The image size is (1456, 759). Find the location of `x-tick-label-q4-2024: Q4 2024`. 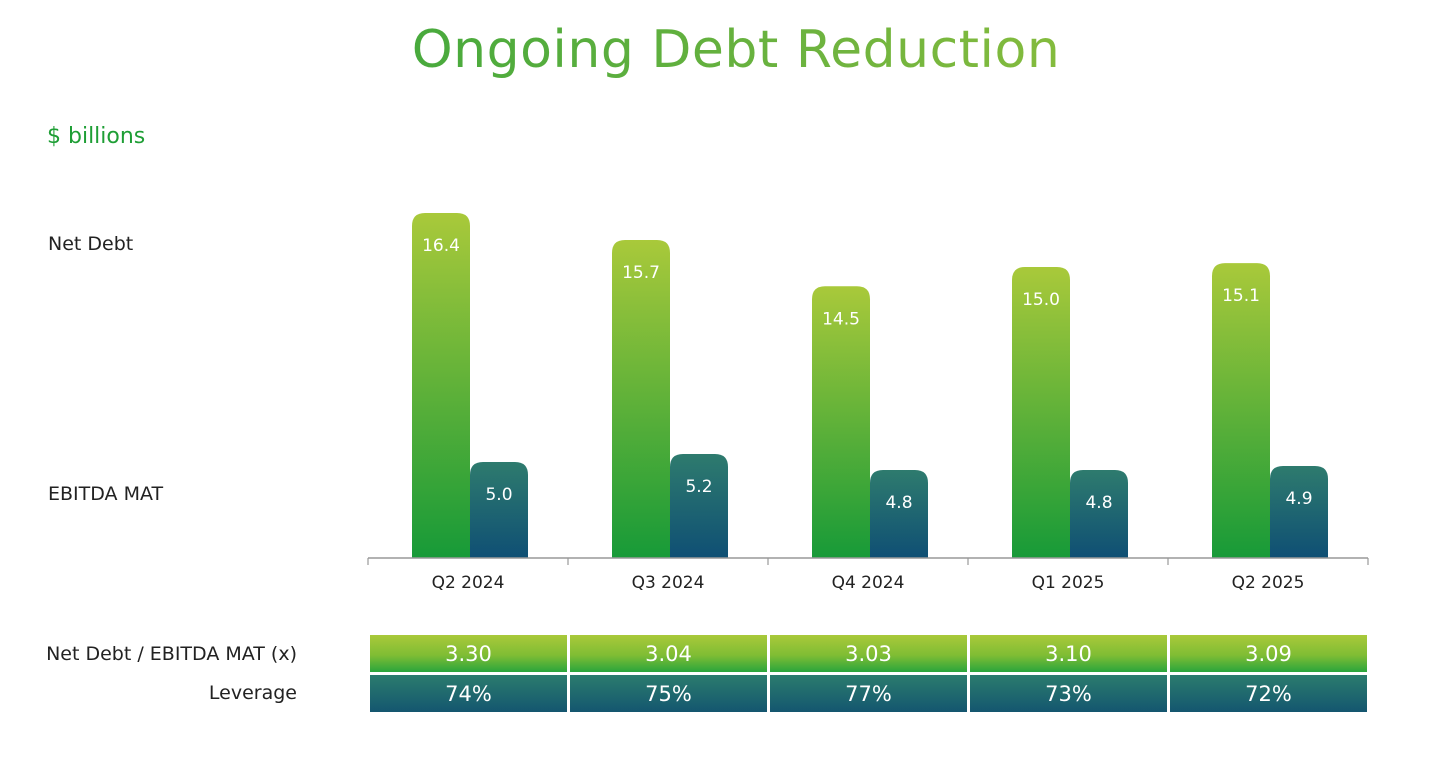

x-tick-label-q4-2024: Q4 2024 is located at coordinates (868, 583).